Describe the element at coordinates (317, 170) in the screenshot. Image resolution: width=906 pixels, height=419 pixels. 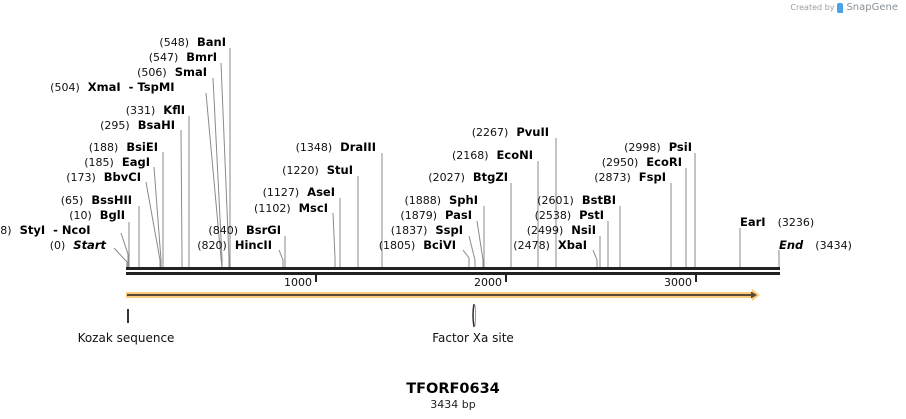
I see `site-stuI: (1220) StuI` at that location.